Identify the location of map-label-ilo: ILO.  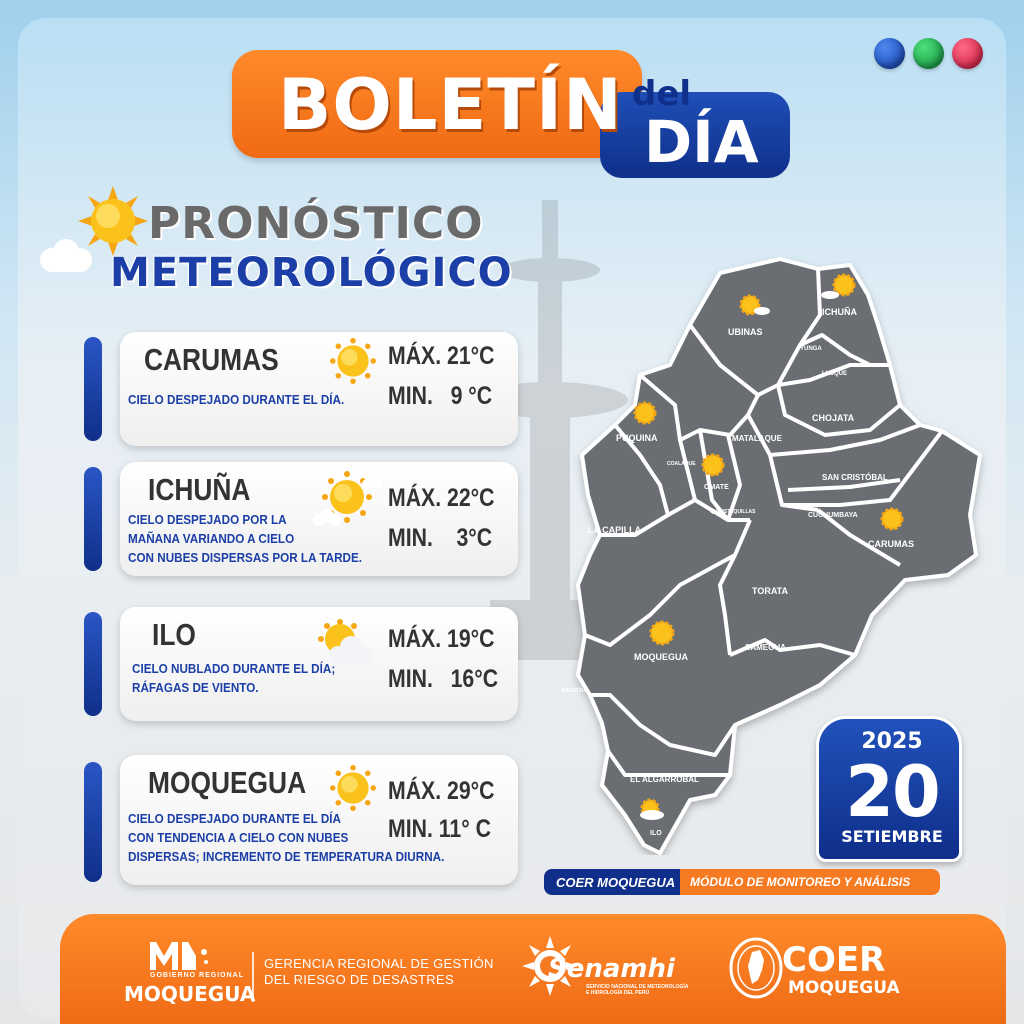
(656, 833).